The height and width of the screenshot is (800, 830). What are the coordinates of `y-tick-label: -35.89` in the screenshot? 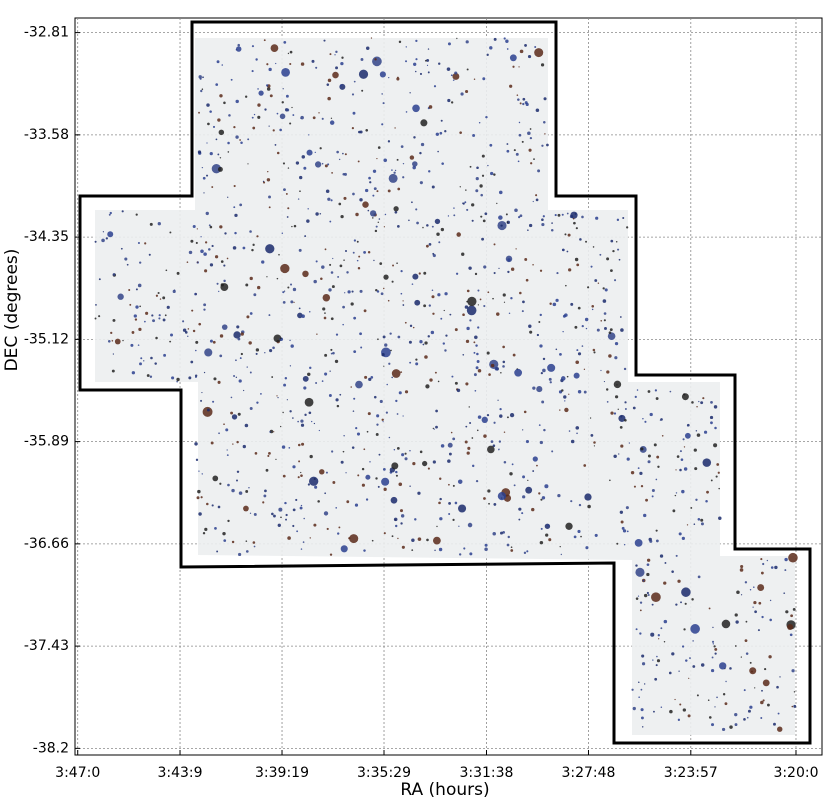 It's located at (46, 442).